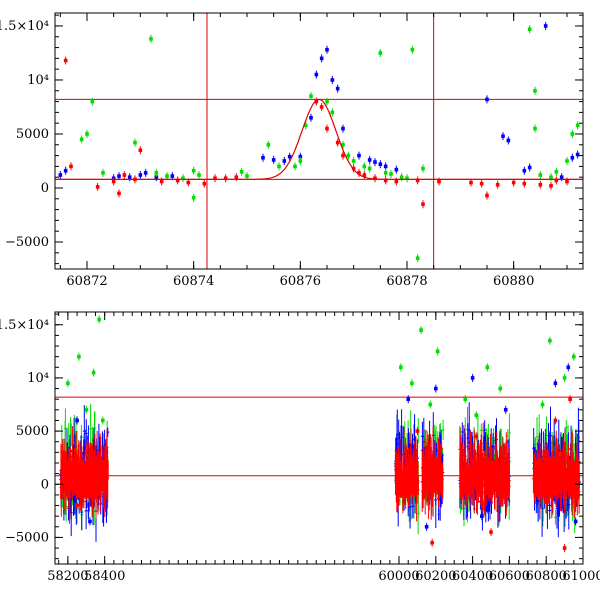  Describe the element at coordinates (84, 478) in the screenshot. I see `cloud-0-baseline` at that location.